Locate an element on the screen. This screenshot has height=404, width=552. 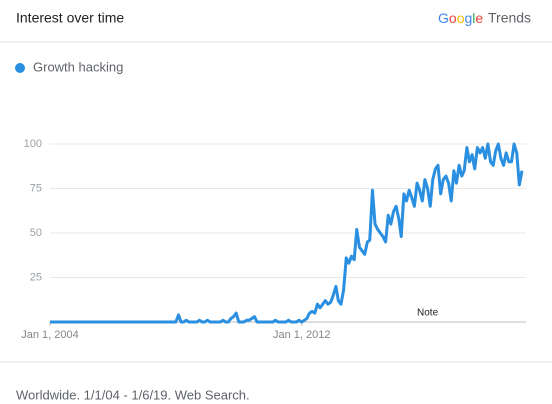
x-tick-label: Jan 1, 2004 is located at coordinates (50, 335).